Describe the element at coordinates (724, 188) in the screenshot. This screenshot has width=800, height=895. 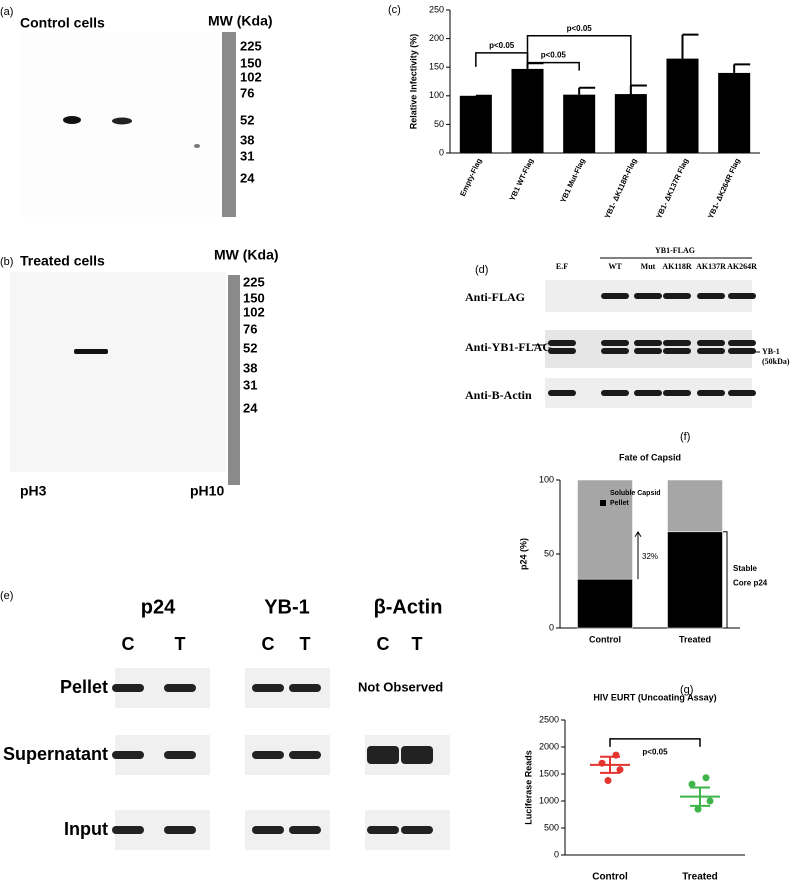
I see `x-tick-label: YB1- ΔK264R Flag` at that location.